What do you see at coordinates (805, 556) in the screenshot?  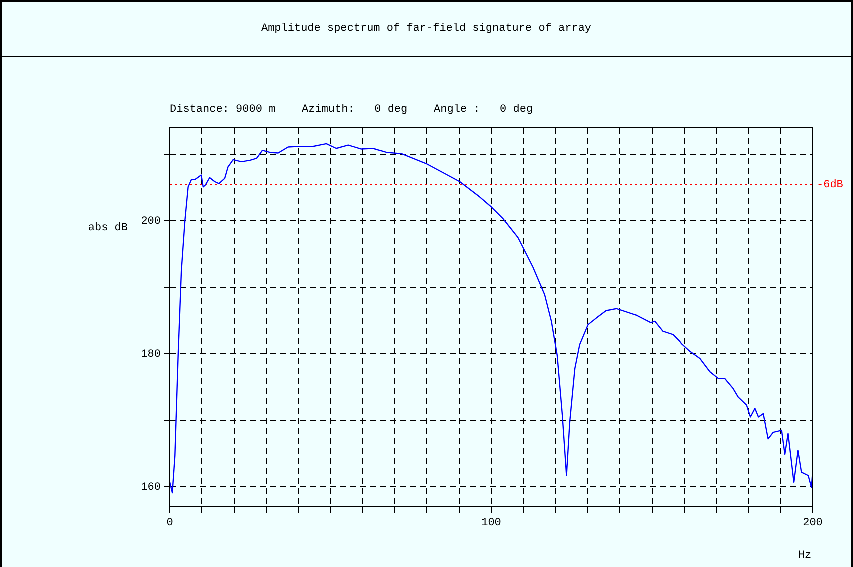 I see `x-axis-title: Hz` at bounding box center [805, 556].